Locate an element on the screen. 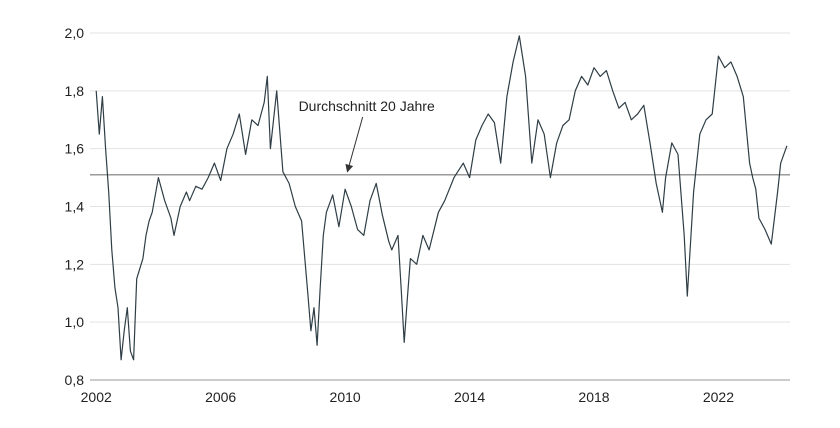 Image resolution: width=840 pixels, height=428 pixels. annotation-label: Durchschnitt 20 Jahre is located at coordinates (367, 106).